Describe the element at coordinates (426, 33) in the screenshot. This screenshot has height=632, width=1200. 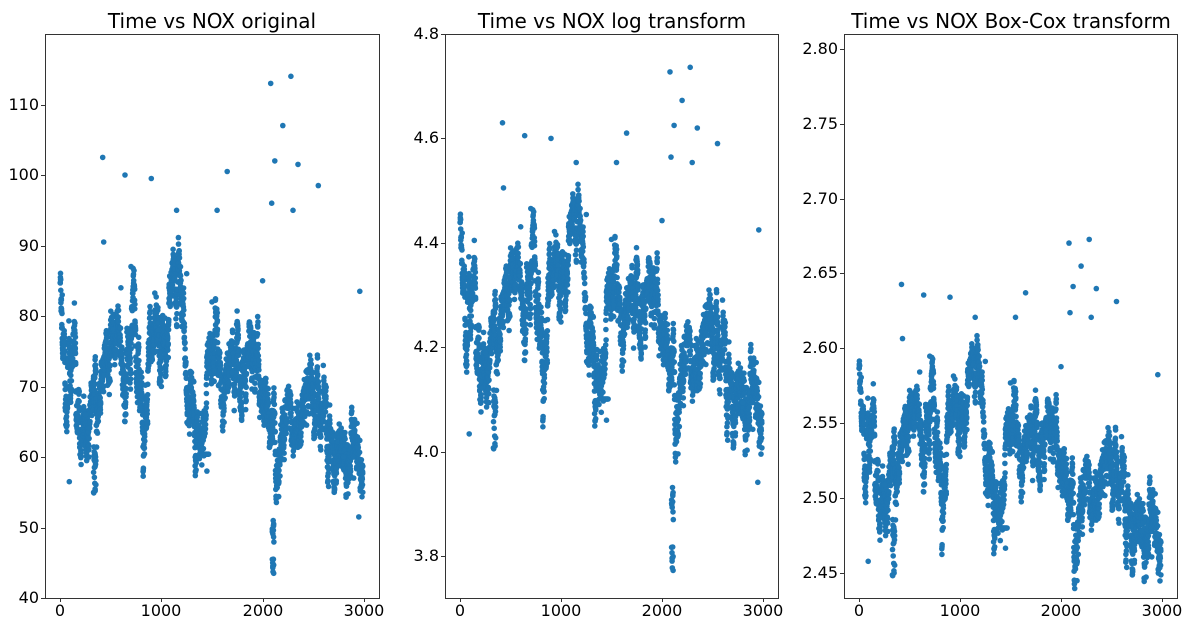
I see `y-tick-label: 4.8` at that location.